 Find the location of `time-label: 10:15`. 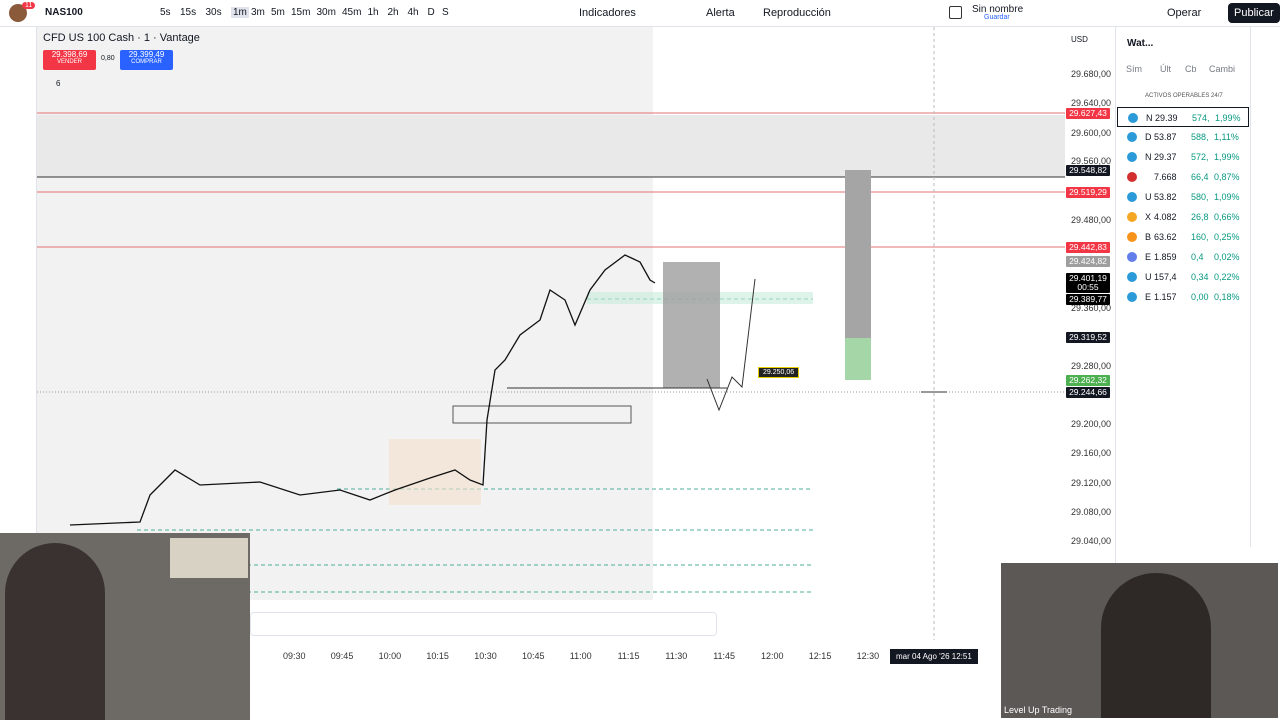

time-label: 10:15 is located at coordinates (437, 656).